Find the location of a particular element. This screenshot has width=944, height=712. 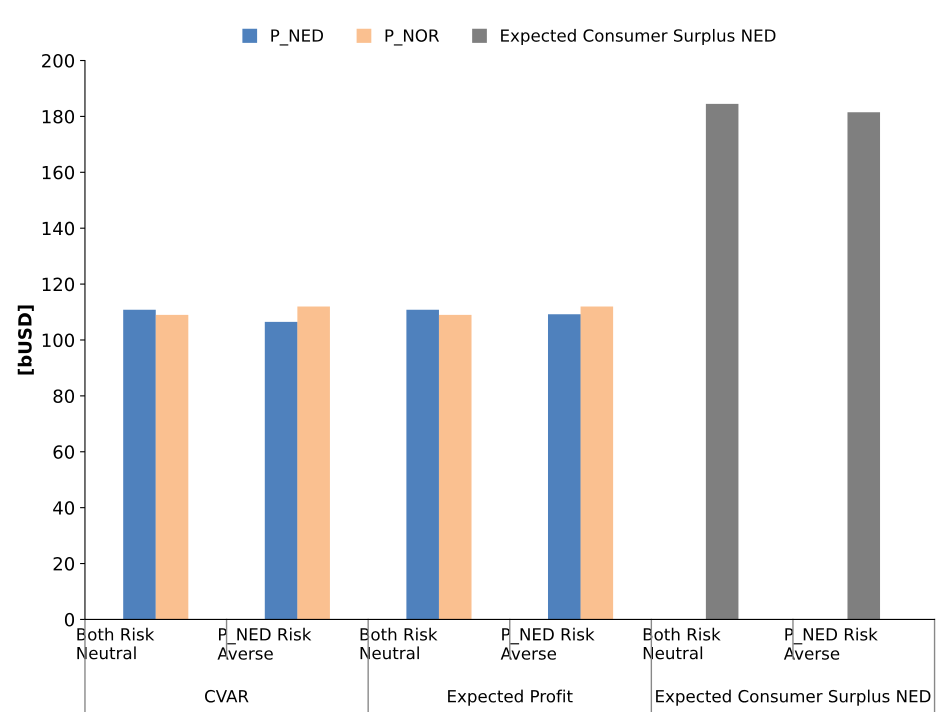

legend-label: P_NED is located at coordinates (297, 37).